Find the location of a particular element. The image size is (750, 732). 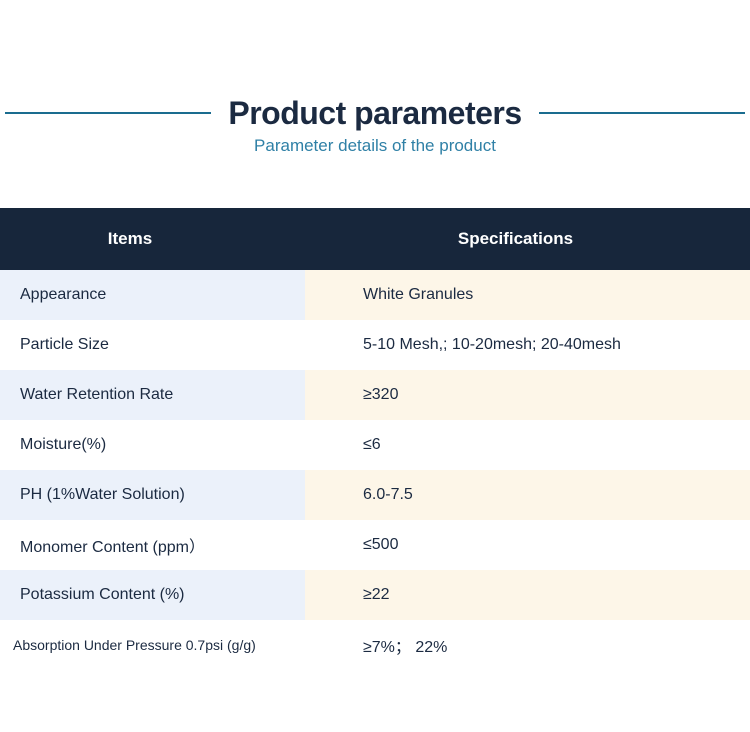

table-row: Potassium Content (%) ≥22 is located at coordinates (375, 595).